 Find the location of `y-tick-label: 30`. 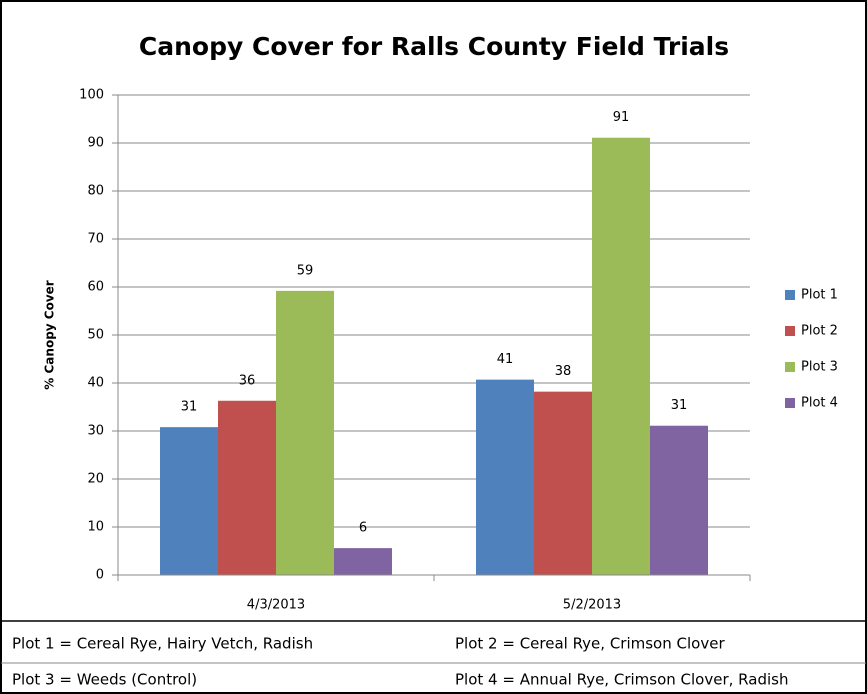

y-tick-label: 30 is located at coordinates (95, 431).